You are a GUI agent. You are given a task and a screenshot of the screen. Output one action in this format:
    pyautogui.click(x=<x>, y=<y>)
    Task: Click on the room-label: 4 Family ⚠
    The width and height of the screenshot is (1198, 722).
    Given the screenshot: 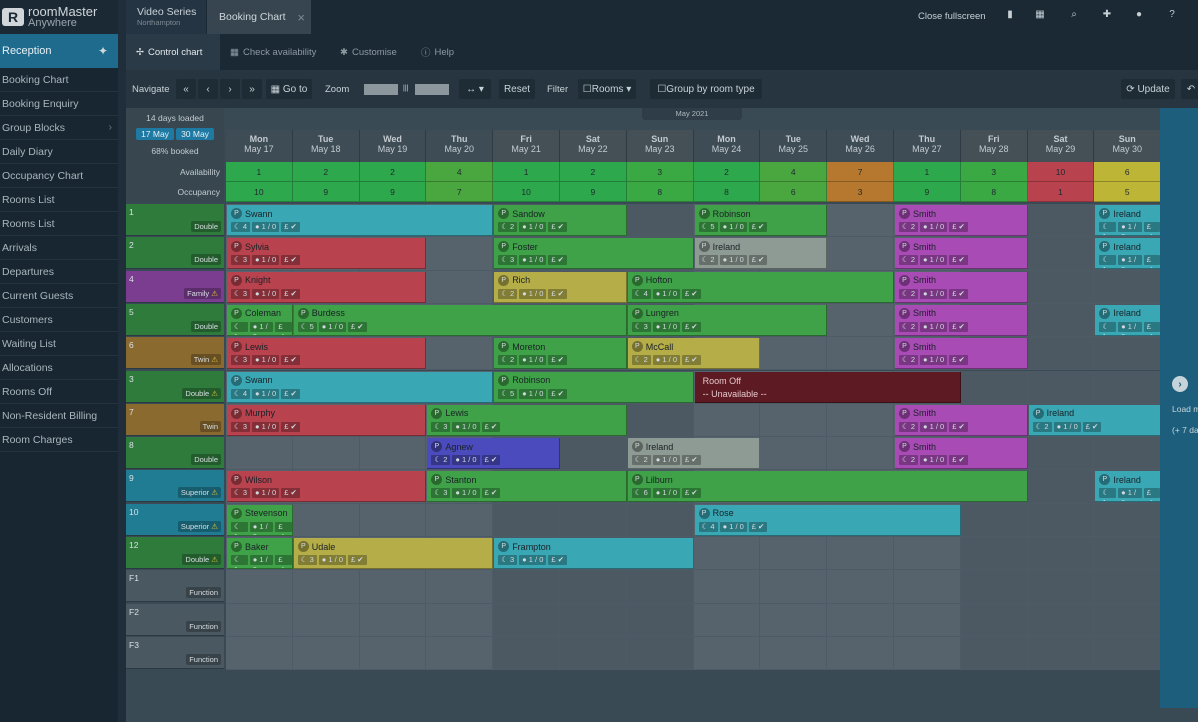 What is the action you would take?
    pyautogui.click(x=175, y=286)
    